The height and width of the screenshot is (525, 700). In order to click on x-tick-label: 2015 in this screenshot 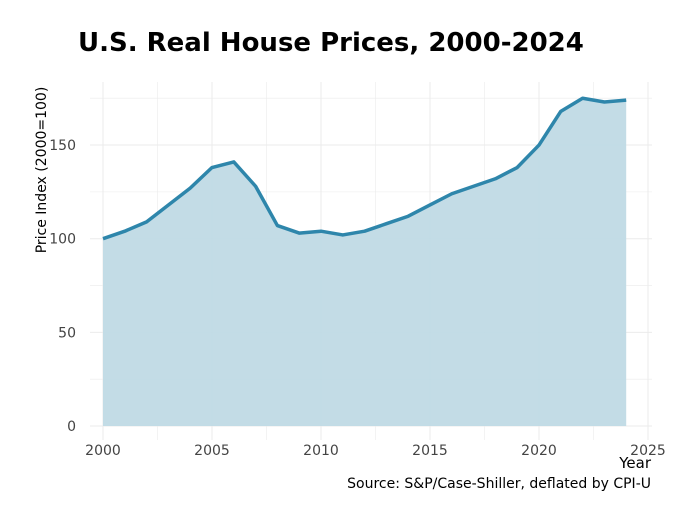, I will do `click(430, 451)`.